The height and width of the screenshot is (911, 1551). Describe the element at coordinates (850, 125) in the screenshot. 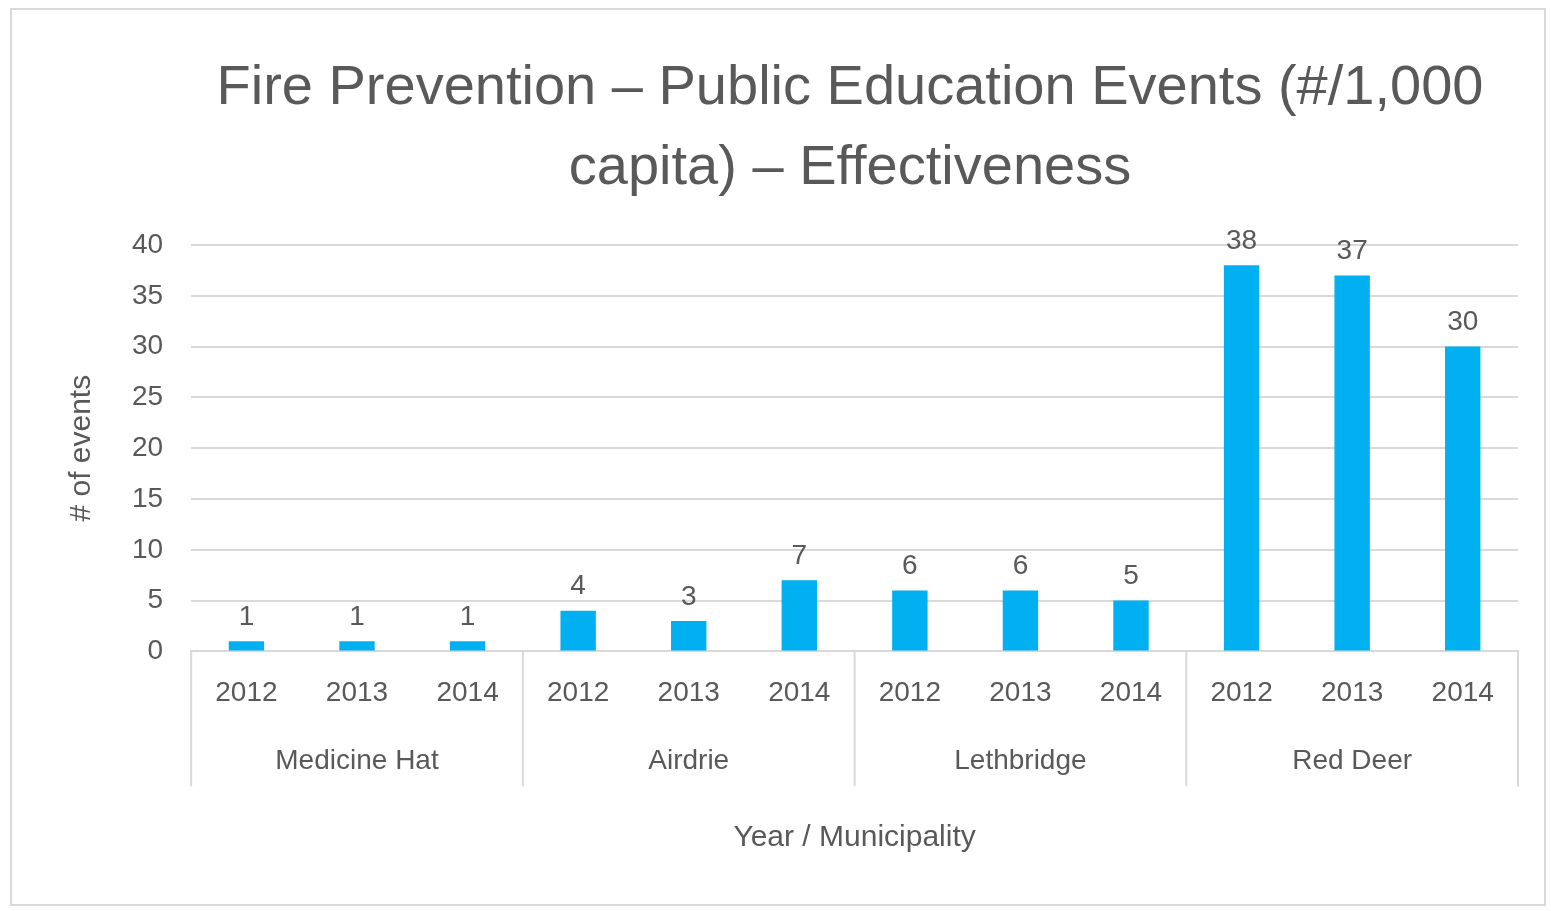

I see `chart-title: Fire Prevention – Public Education Events (#/1,000 capita) – Effectiveness` at that location.